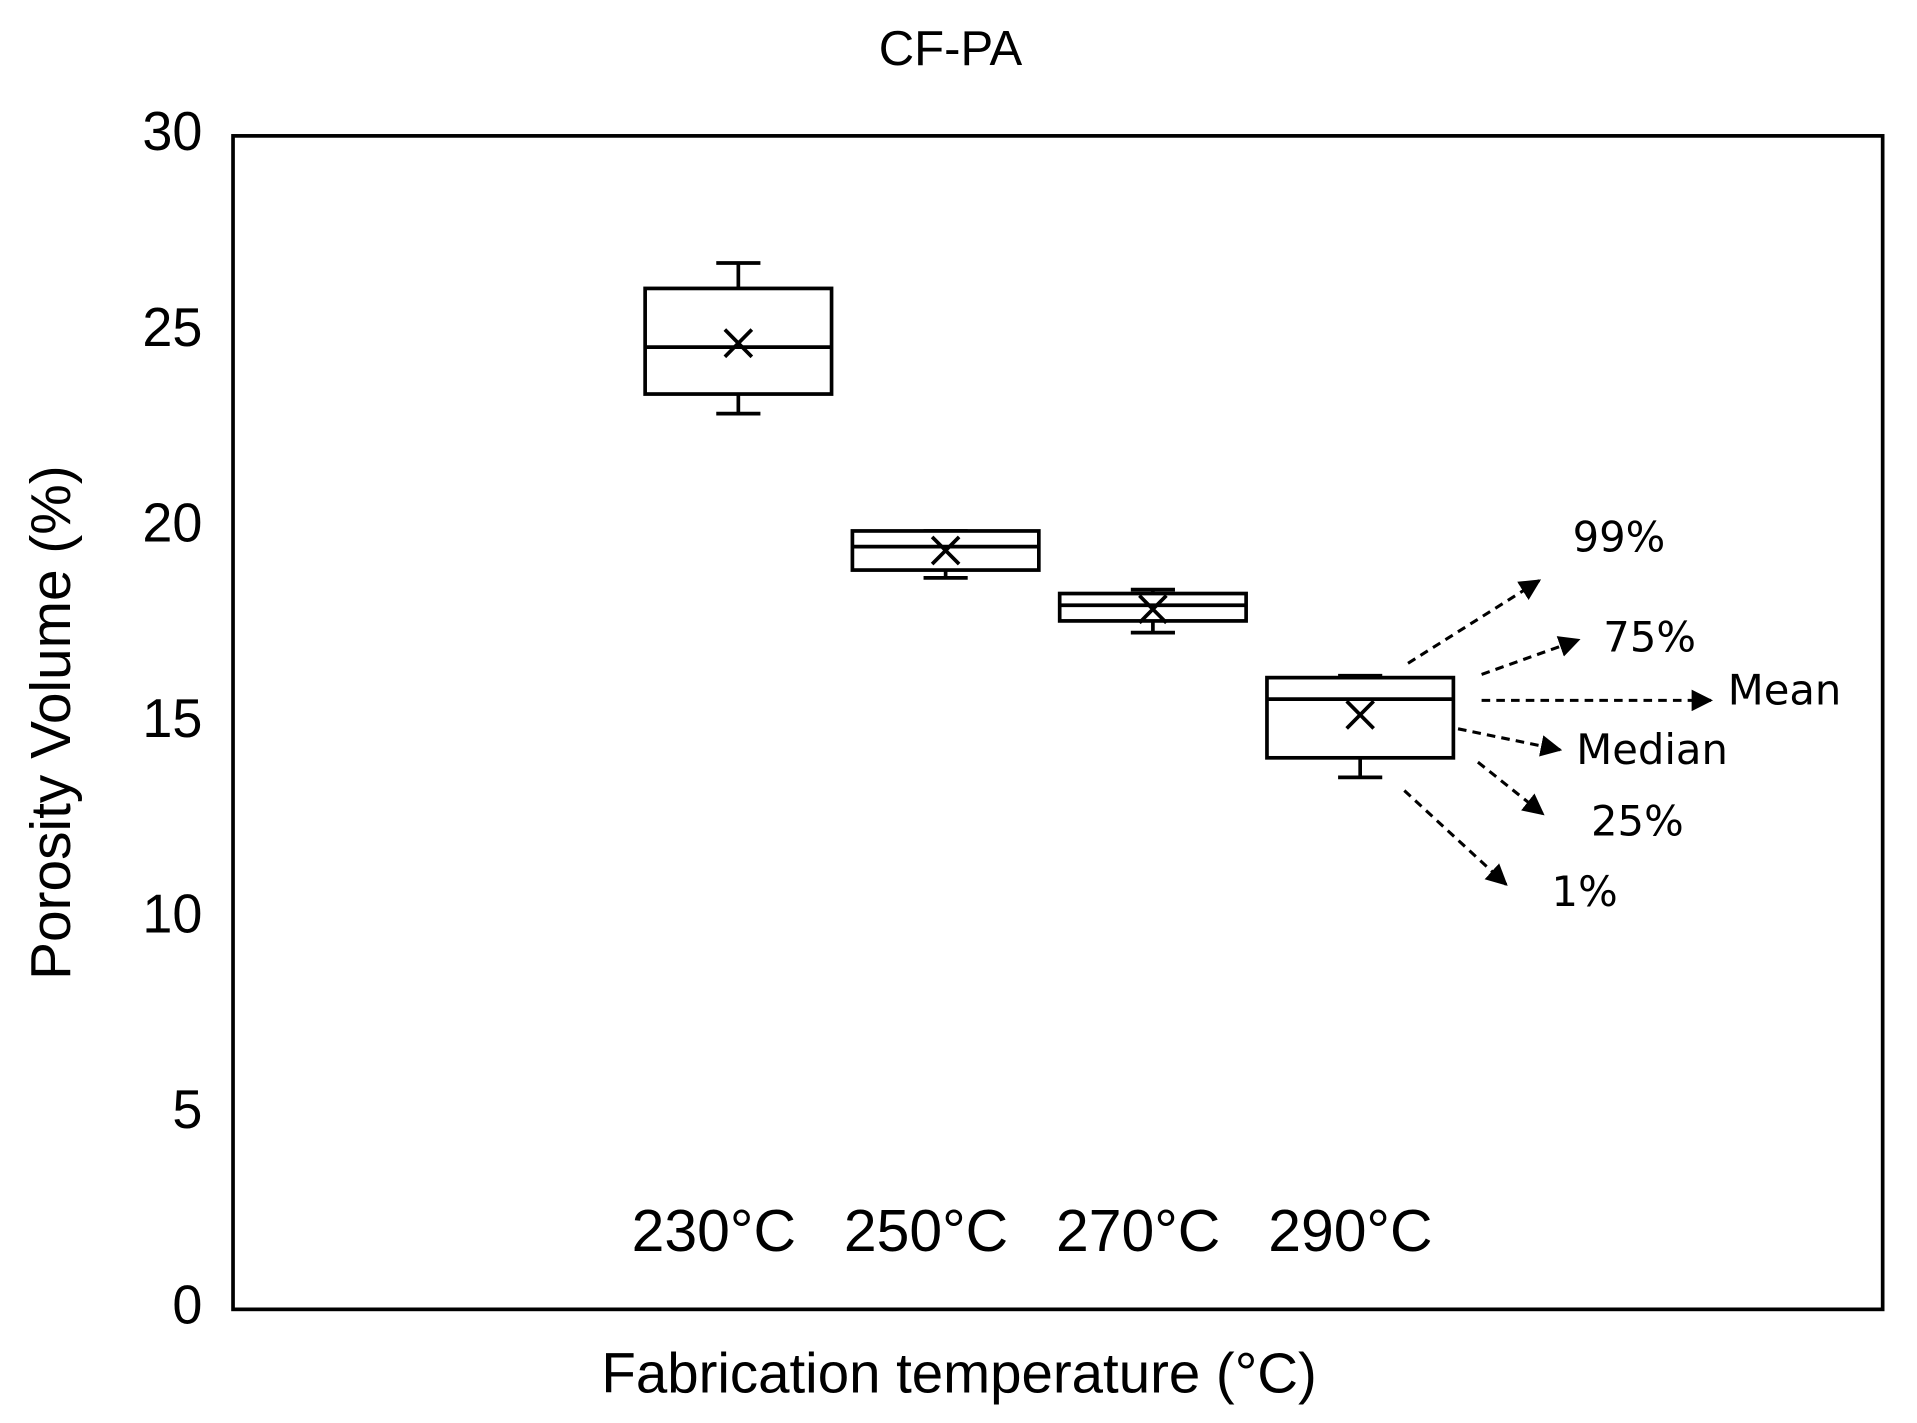  What do you see at coordinates (187, 1110) in the screenshot?
I see `y-tick-label: 5` at bounding box center [187, 1110].